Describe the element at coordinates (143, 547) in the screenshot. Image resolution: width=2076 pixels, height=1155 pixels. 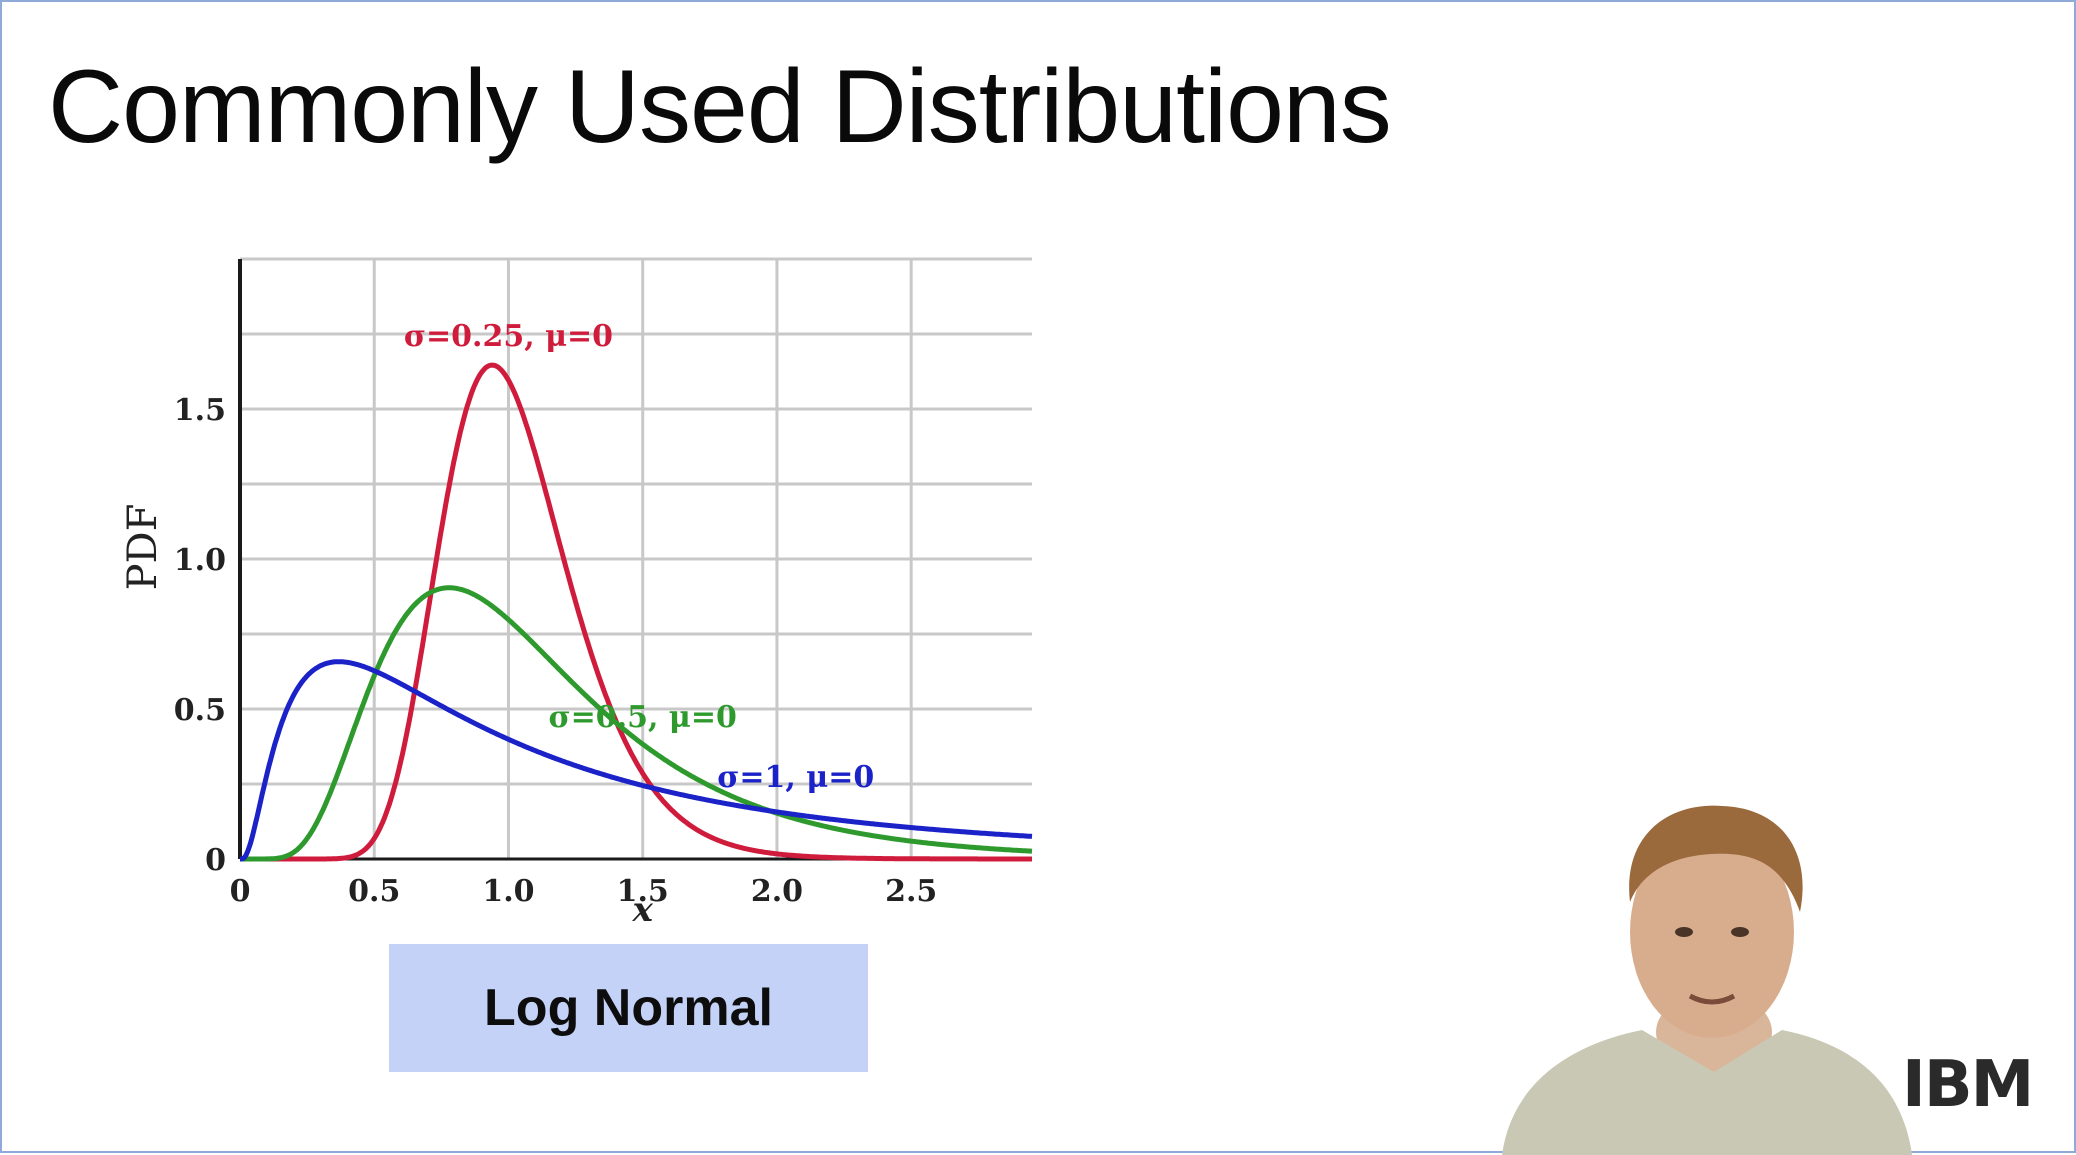
I see `y-axis-label: PDF` at that location.